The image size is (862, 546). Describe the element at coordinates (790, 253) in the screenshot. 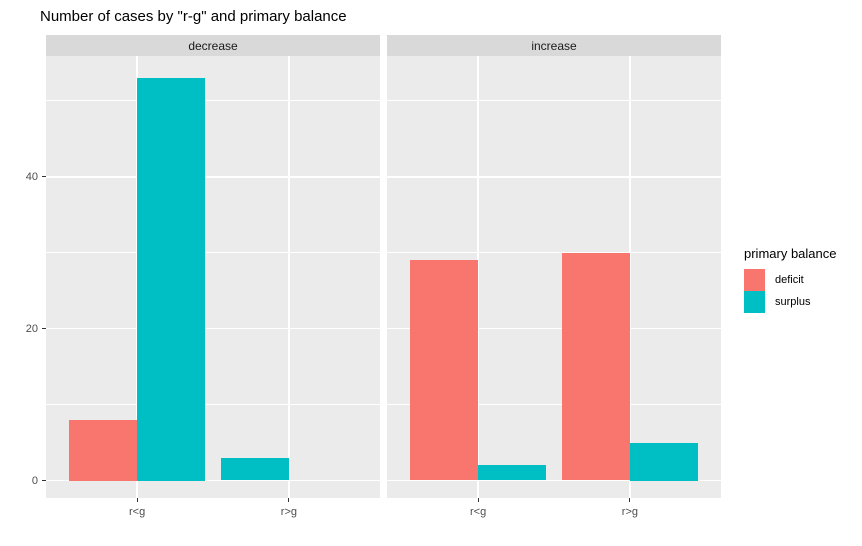

I see `legend-title: primary balance` at that location.